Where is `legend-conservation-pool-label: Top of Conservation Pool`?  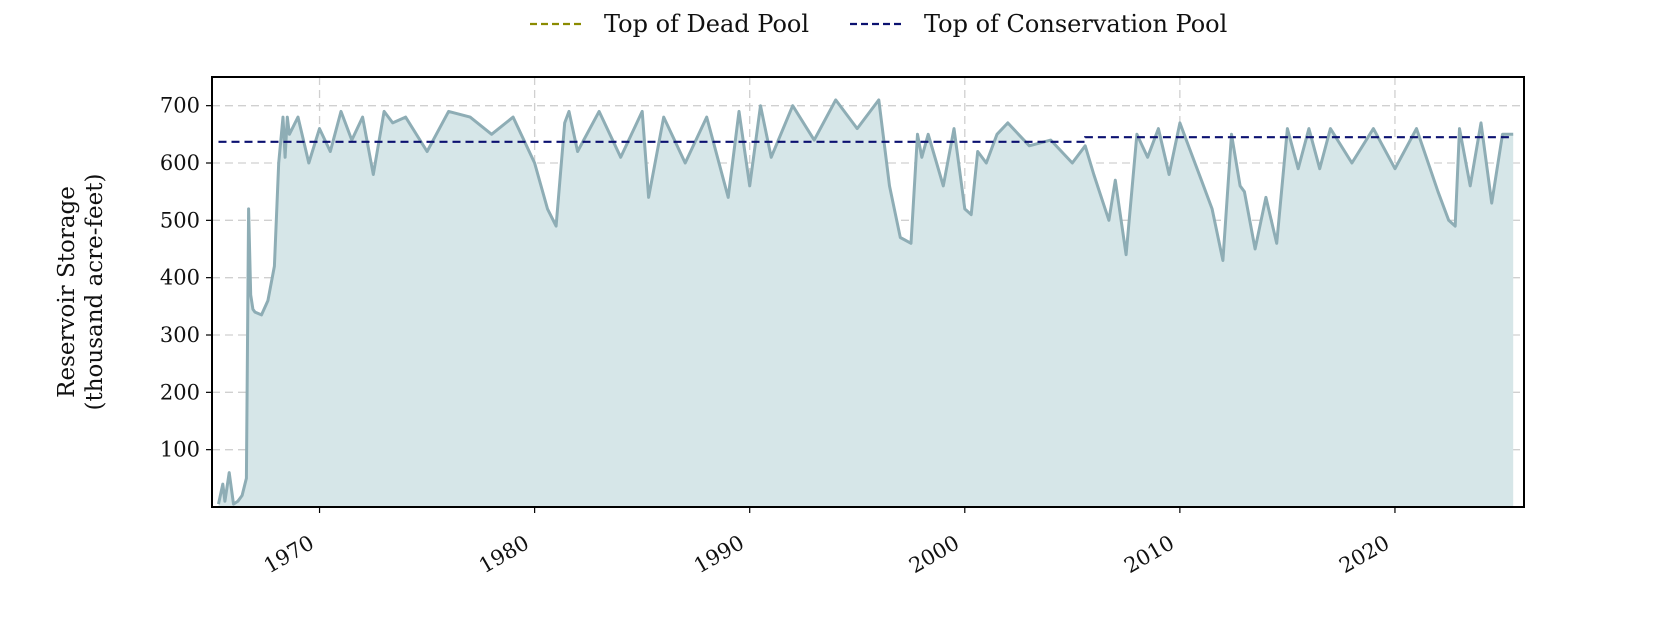 legend-conservation-pool-label: Top of Conservation Pool is located at coordinates (1075, 24).